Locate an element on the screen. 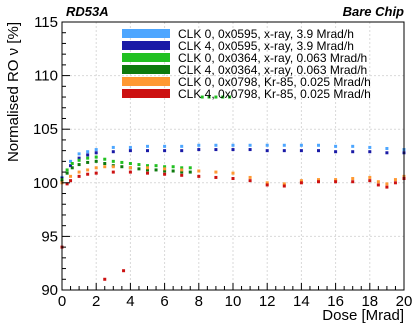 The image size is (414, 326). x-tick-label: 12 is located at coordinates (267, 301).